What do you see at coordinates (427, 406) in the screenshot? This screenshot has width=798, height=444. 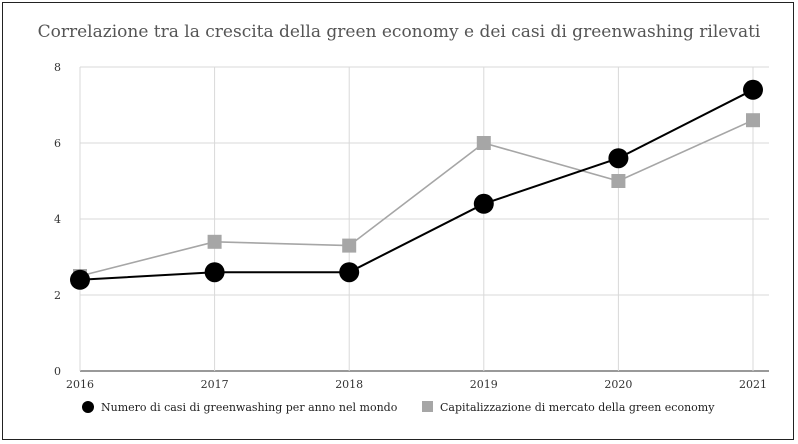 I see `legend-marker-square` at bounding box center [427, 406].